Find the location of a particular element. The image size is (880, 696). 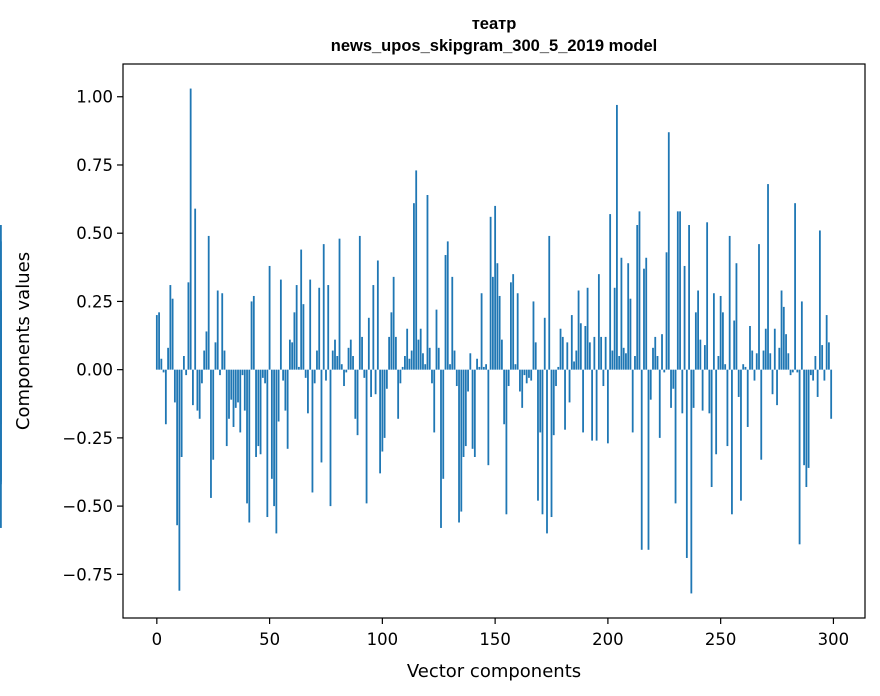

y-tick-label: −0.50 is located at coordinates (87, 506).